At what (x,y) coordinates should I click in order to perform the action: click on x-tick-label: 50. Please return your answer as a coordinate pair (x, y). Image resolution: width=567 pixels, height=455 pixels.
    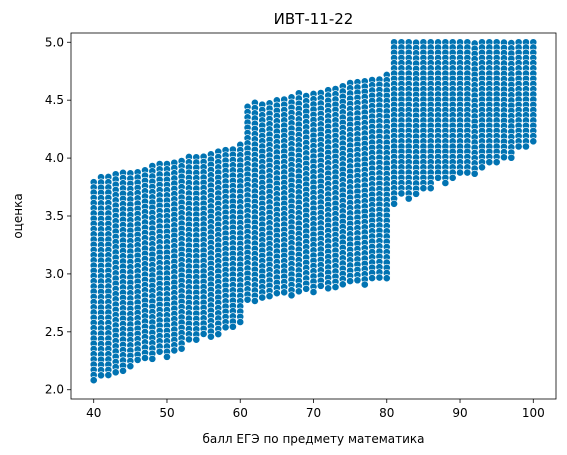
    Looking at the image, I should click on (166, 413).